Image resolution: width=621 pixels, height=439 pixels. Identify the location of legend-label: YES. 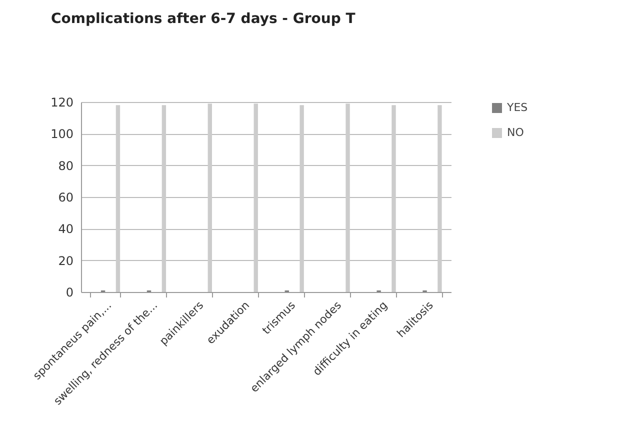
(517, 107).